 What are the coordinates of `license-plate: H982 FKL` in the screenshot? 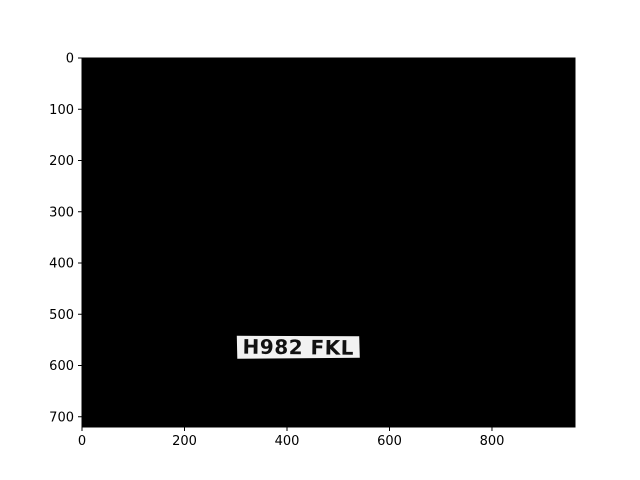 It's located at (298, 347).